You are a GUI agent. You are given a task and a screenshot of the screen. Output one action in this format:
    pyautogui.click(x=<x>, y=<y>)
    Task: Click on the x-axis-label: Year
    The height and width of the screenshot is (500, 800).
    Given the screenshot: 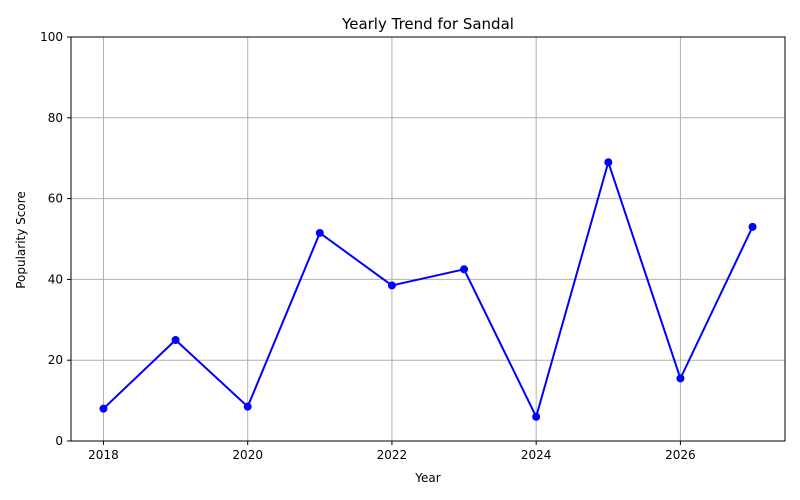 What is the action you would take?
    pyautogui.click(x=427, y=478)
    